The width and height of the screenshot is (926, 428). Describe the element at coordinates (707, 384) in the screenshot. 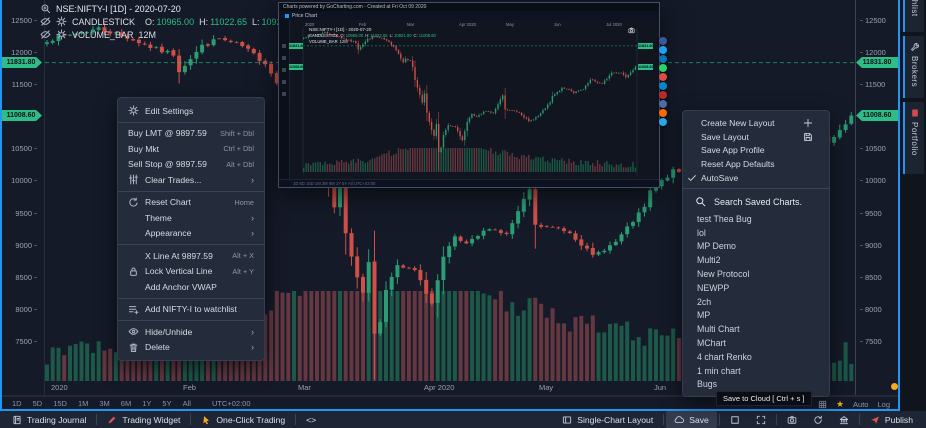

I see `saved-chart-item: Bugs` at that location.